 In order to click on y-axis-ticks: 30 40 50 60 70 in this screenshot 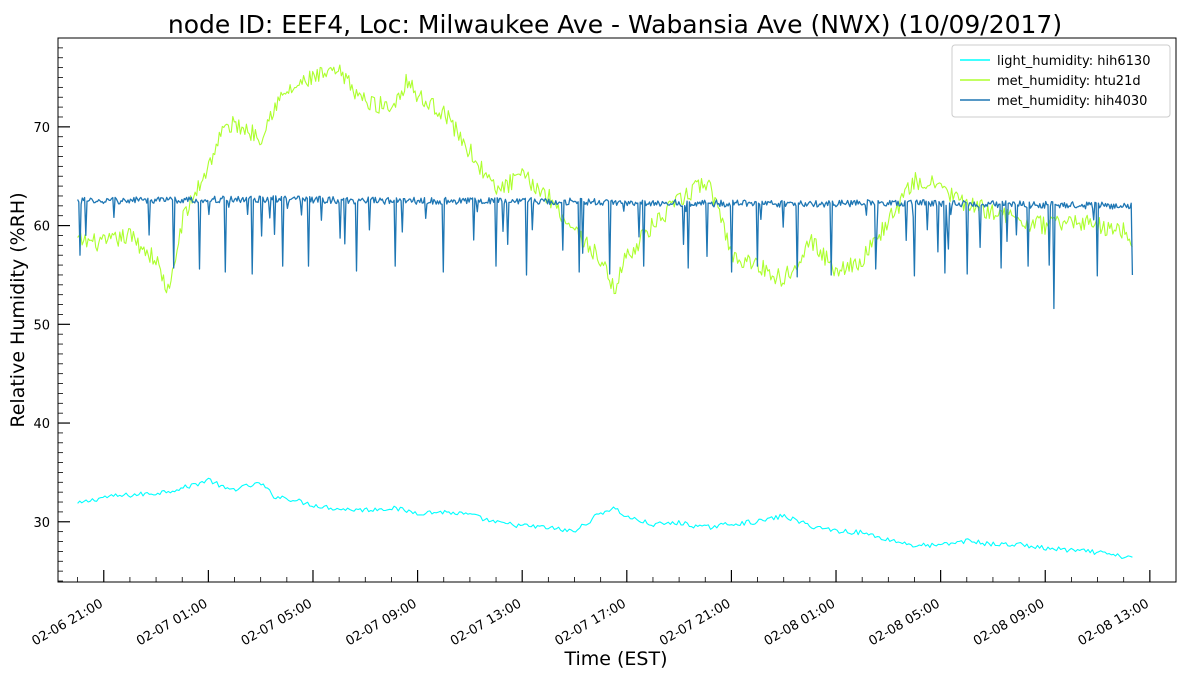, I will do `click(51, 309)`.